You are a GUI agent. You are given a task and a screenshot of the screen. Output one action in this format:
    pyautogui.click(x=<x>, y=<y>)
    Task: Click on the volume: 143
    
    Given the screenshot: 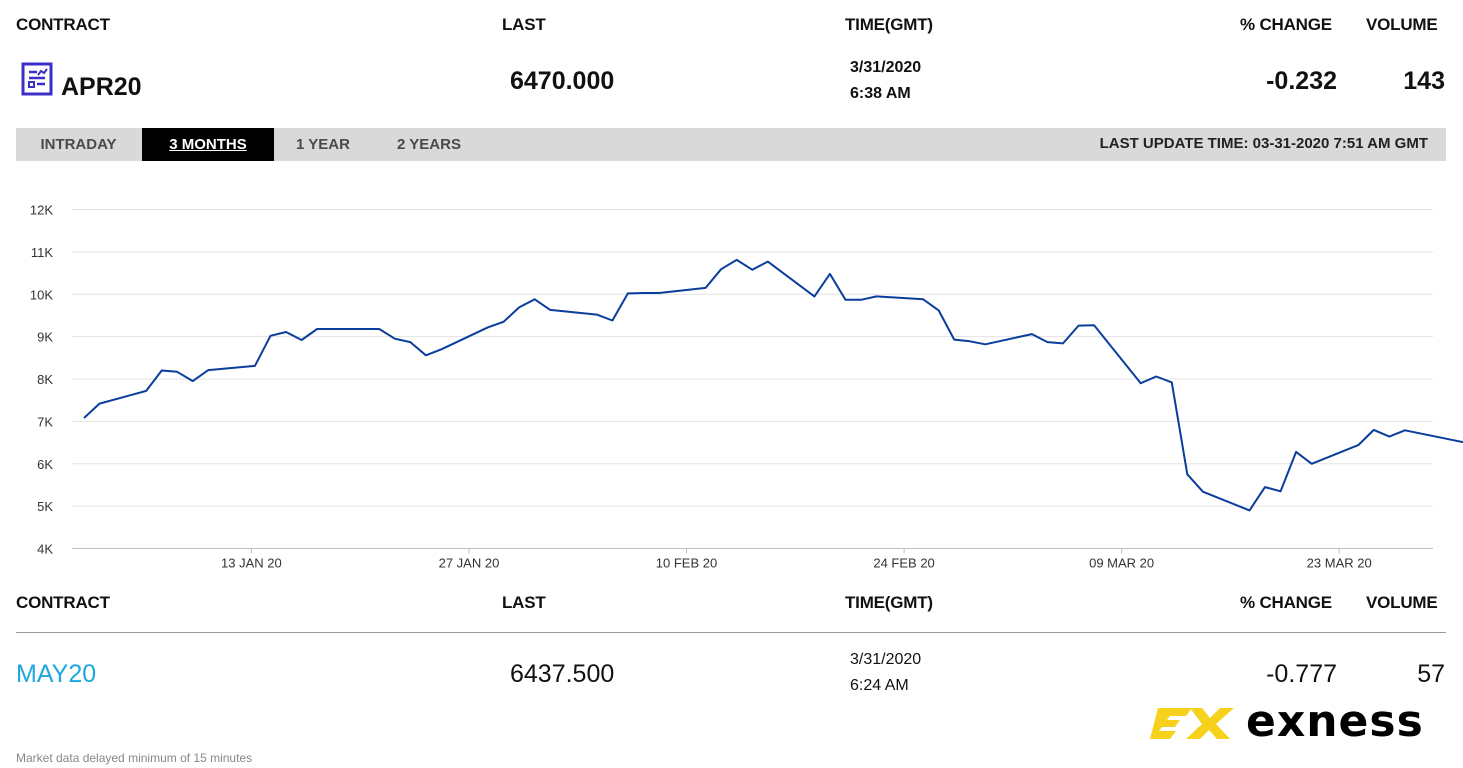 What is the action you would take?
    pyautogui.click(x=1424, y=81)
    